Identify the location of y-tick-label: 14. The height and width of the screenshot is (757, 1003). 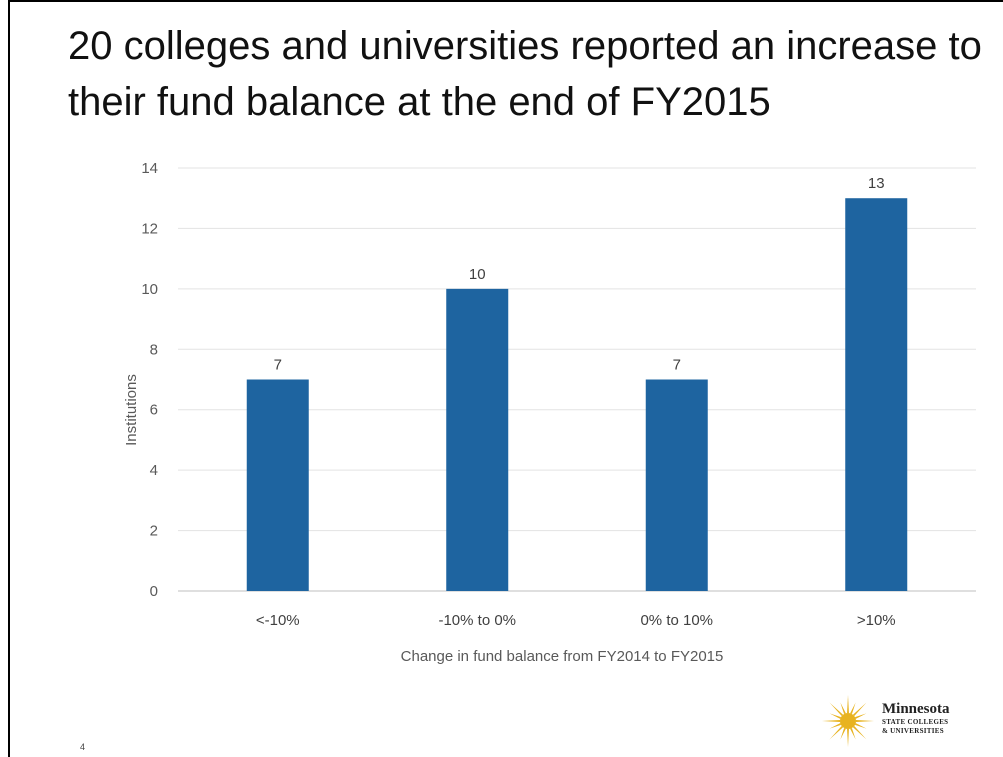
(149, 168).